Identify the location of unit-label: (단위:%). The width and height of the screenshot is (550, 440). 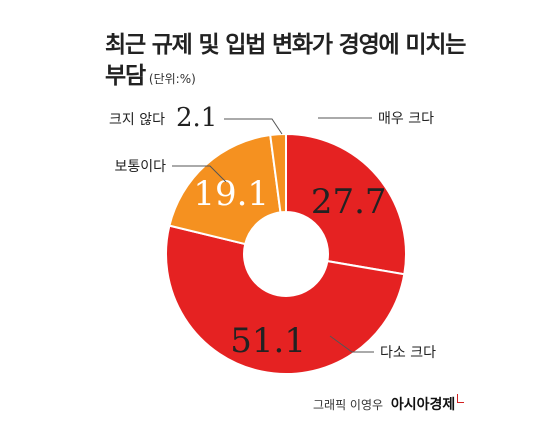
(172, 79).